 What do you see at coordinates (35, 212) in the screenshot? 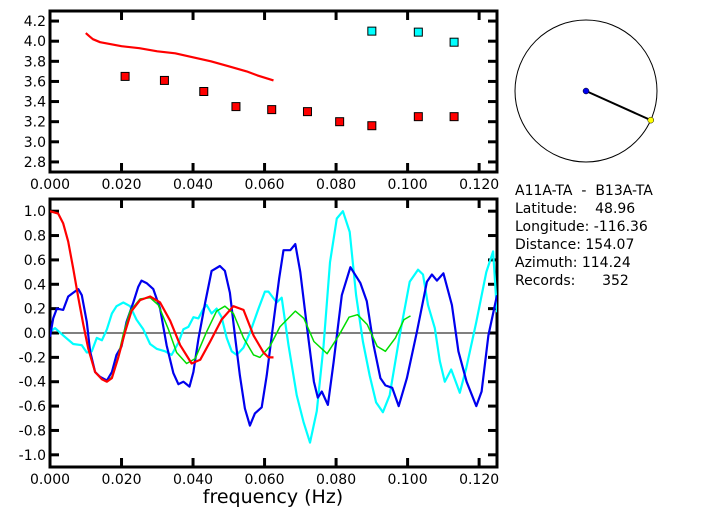
I see `y-tick-label: 1.0` at bounding box center [35, 212].